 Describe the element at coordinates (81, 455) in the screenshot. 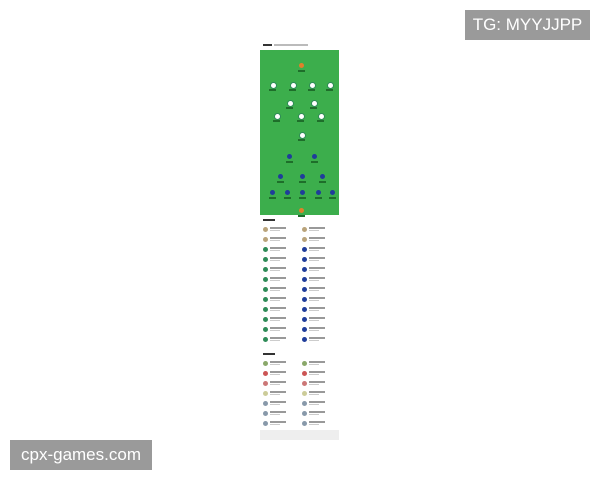

I see `watermark-site: cpx-games.com` at that location.